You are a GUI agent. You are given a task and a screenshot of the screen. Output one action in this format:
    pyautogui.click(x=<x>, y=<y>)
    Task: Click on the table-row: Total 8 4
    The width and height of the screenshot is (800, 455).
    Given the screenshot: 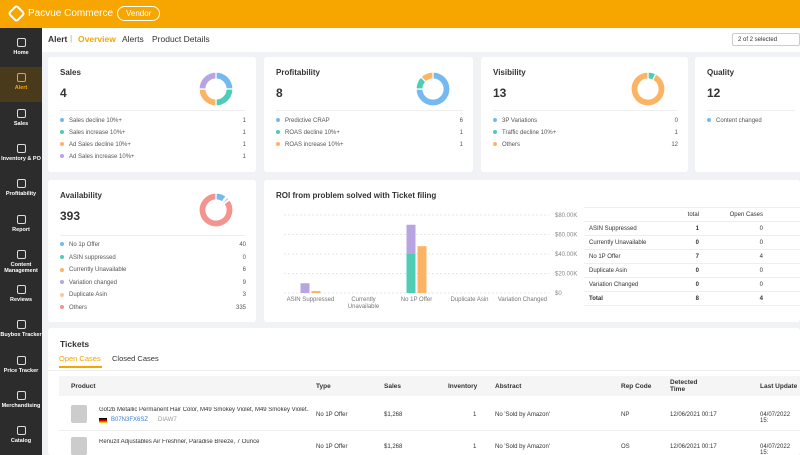 What is the action you would take?
    pyautogui.click(x=692, y=298)
    